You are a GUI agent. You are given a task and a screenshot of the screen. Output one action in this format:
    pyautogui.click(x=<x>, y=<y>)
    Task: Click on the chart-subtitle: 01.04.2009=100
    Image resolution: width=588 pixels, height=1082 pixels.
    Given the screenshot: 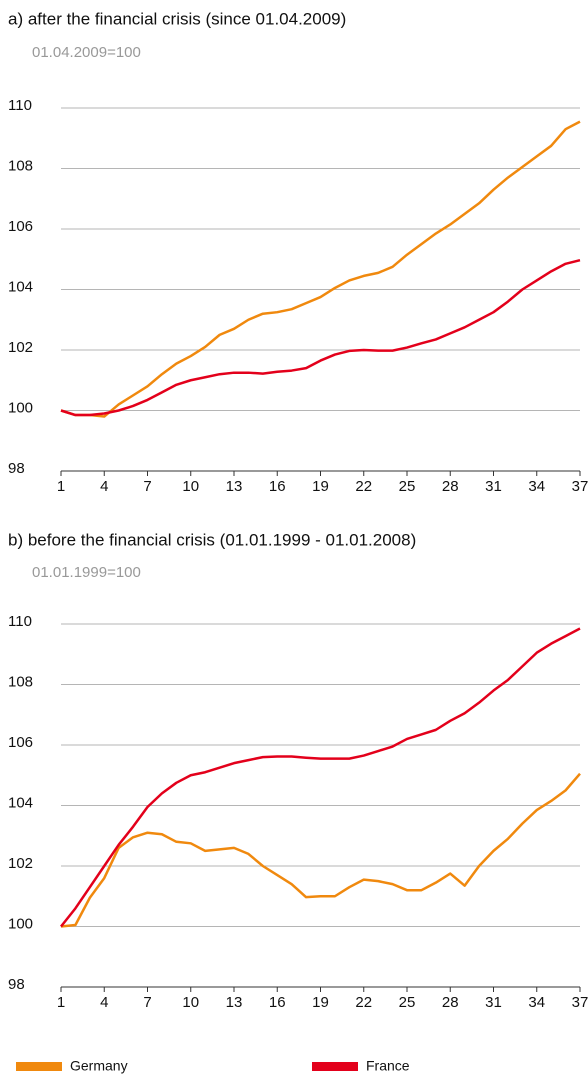 What is the action you would take?
    pyautogui.click(x=86, y=52)
    